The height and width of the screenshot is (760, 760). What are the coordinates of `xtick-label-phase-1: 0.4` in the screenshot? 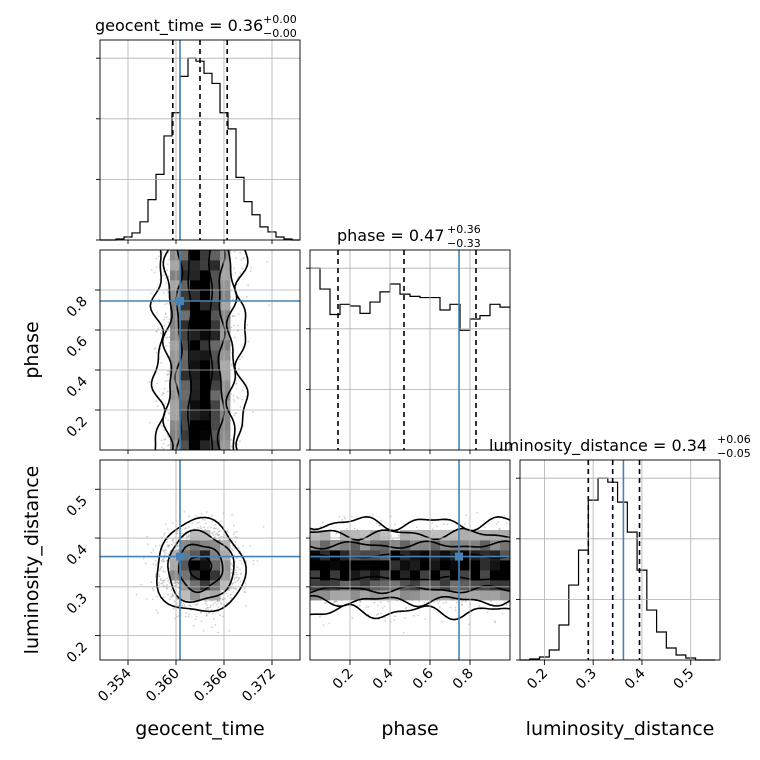 It's located at (383, 678).